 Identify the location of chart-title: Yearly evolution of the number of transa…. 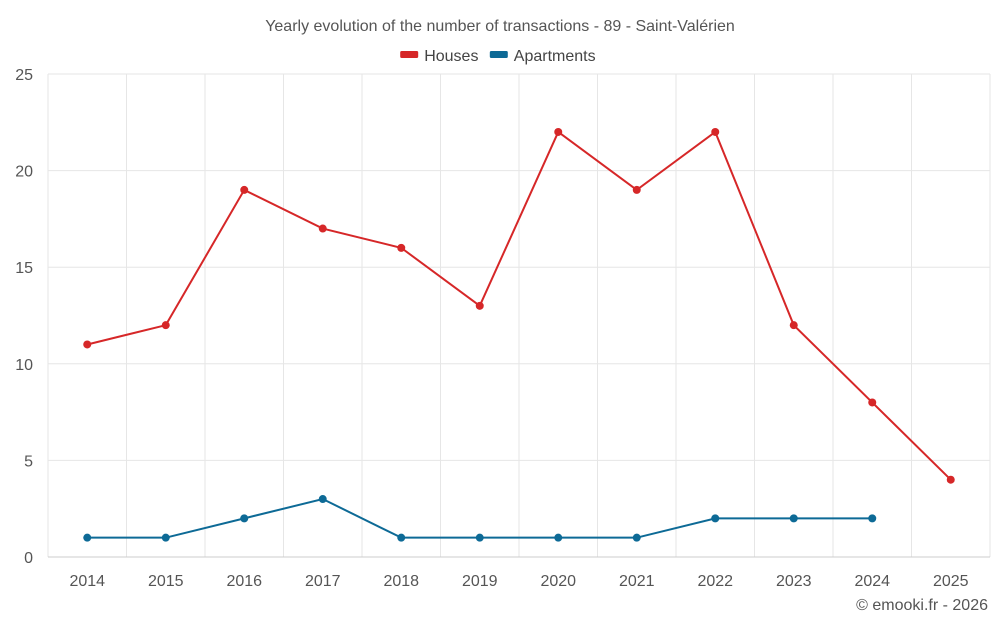
(500, 26).